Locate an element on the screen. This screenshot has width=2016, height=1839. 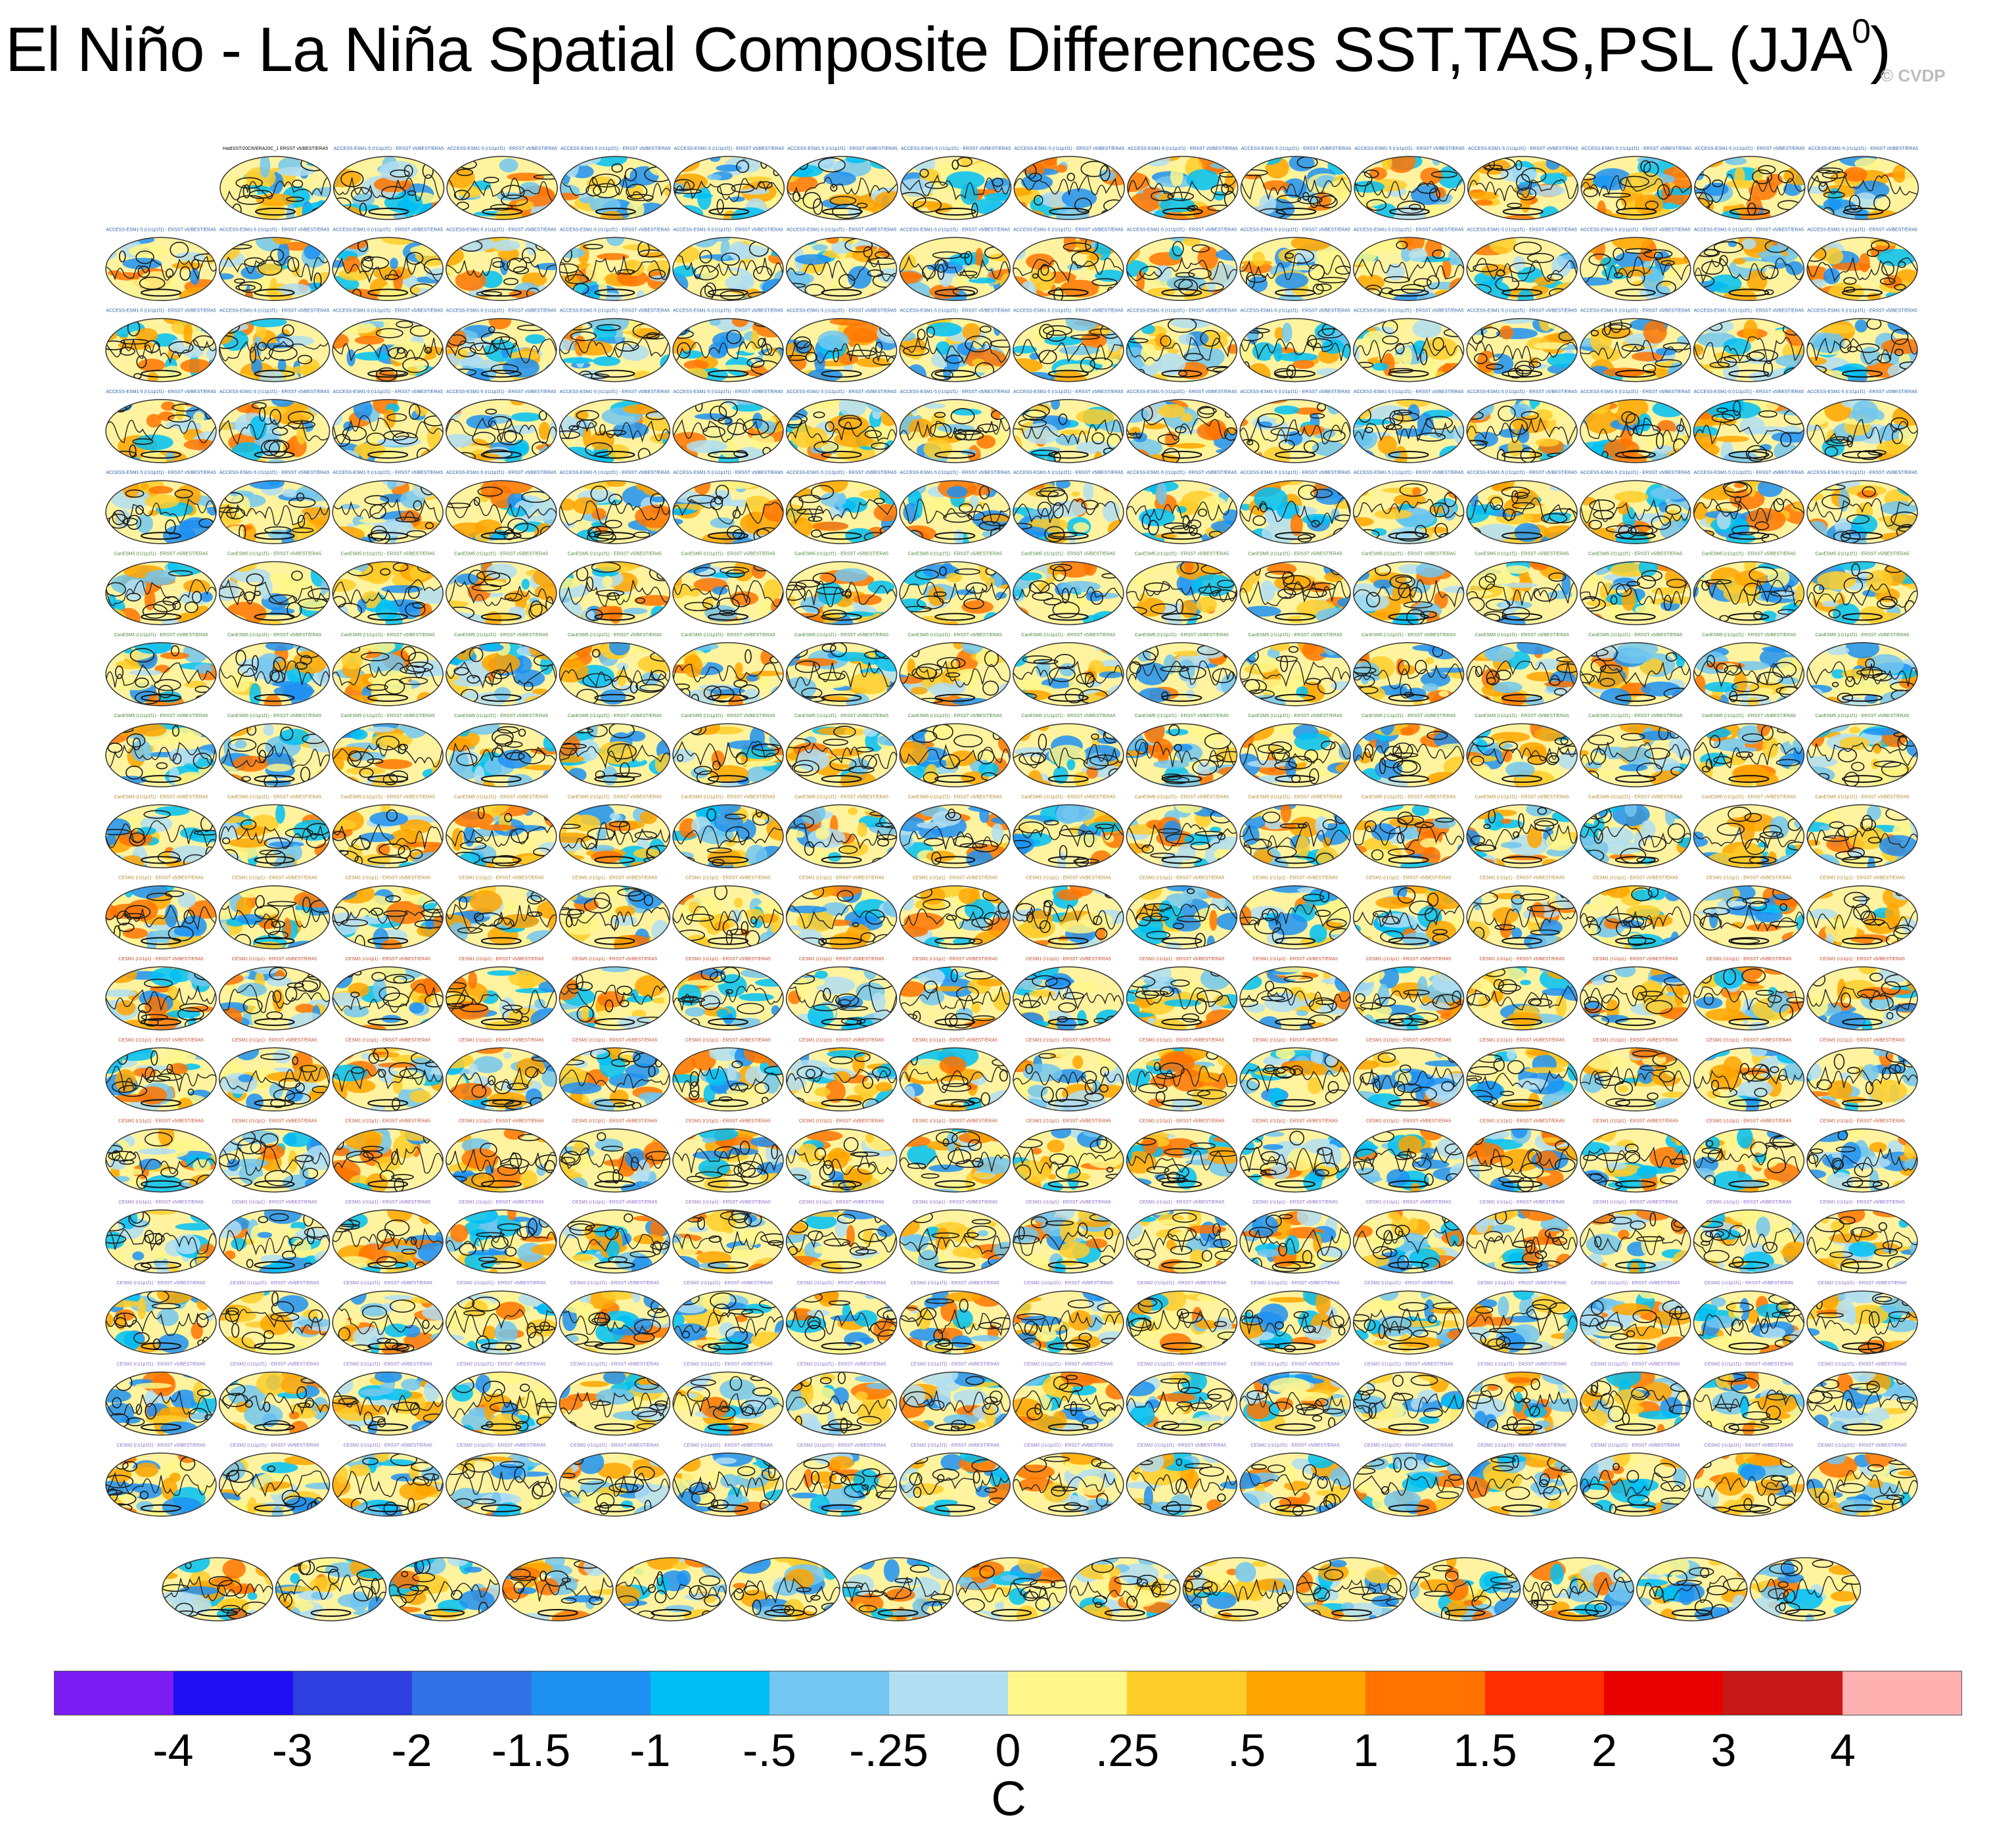
colorbar-tick-label: 0 is located at coordinates (1008, 1750).